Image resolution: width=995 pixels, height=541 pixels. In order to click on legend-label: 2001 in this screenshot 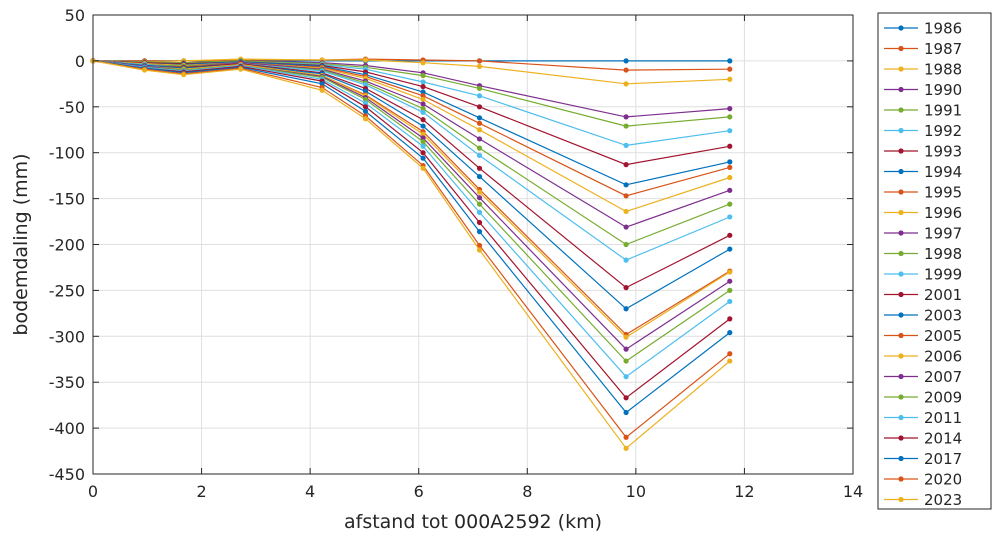, I will do `click(943, 295)`.